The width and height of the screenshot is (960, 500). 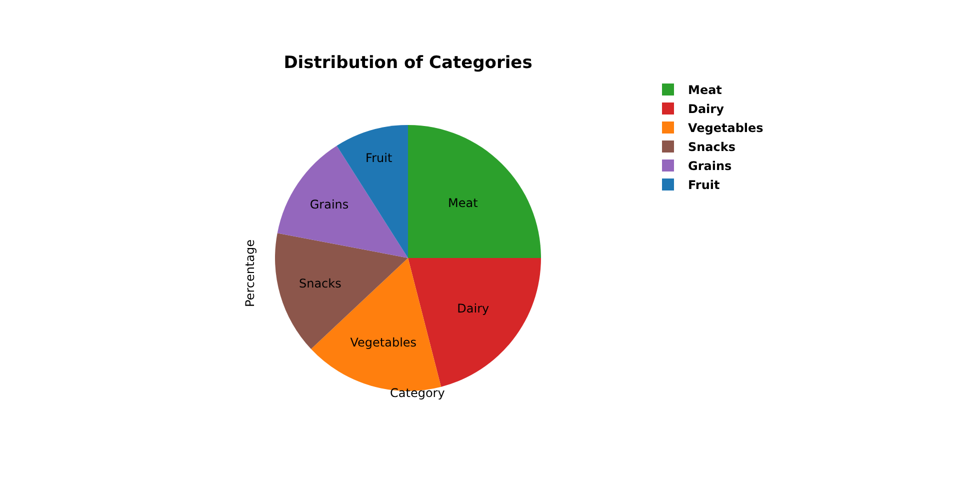 I want to click on legend-label: Grains, so click(x=710, y=166).